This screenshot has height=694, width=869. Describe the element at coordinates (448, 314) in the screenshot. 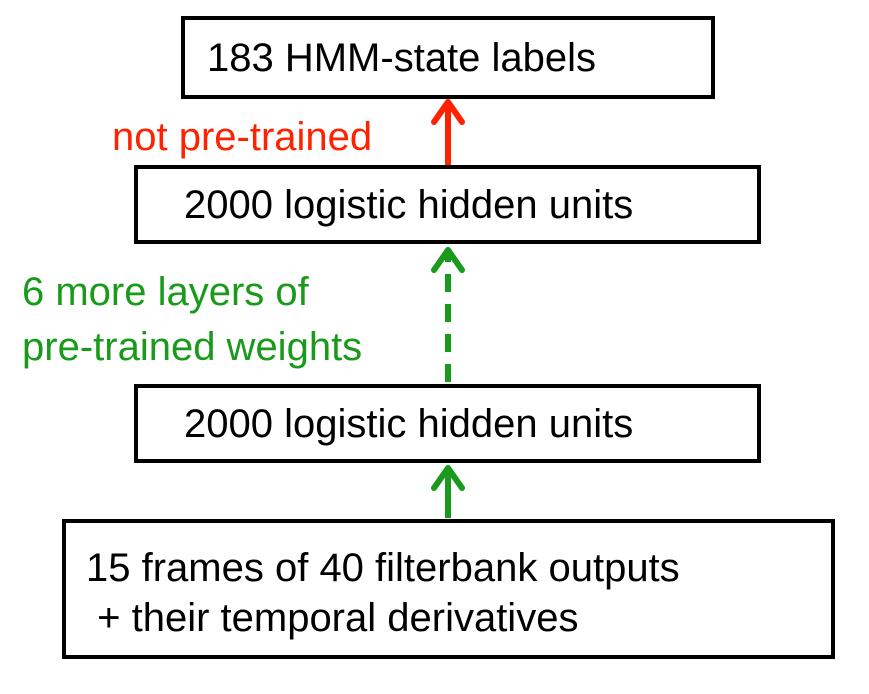

I see `green-dashed-up-arrow-icon` at that location.